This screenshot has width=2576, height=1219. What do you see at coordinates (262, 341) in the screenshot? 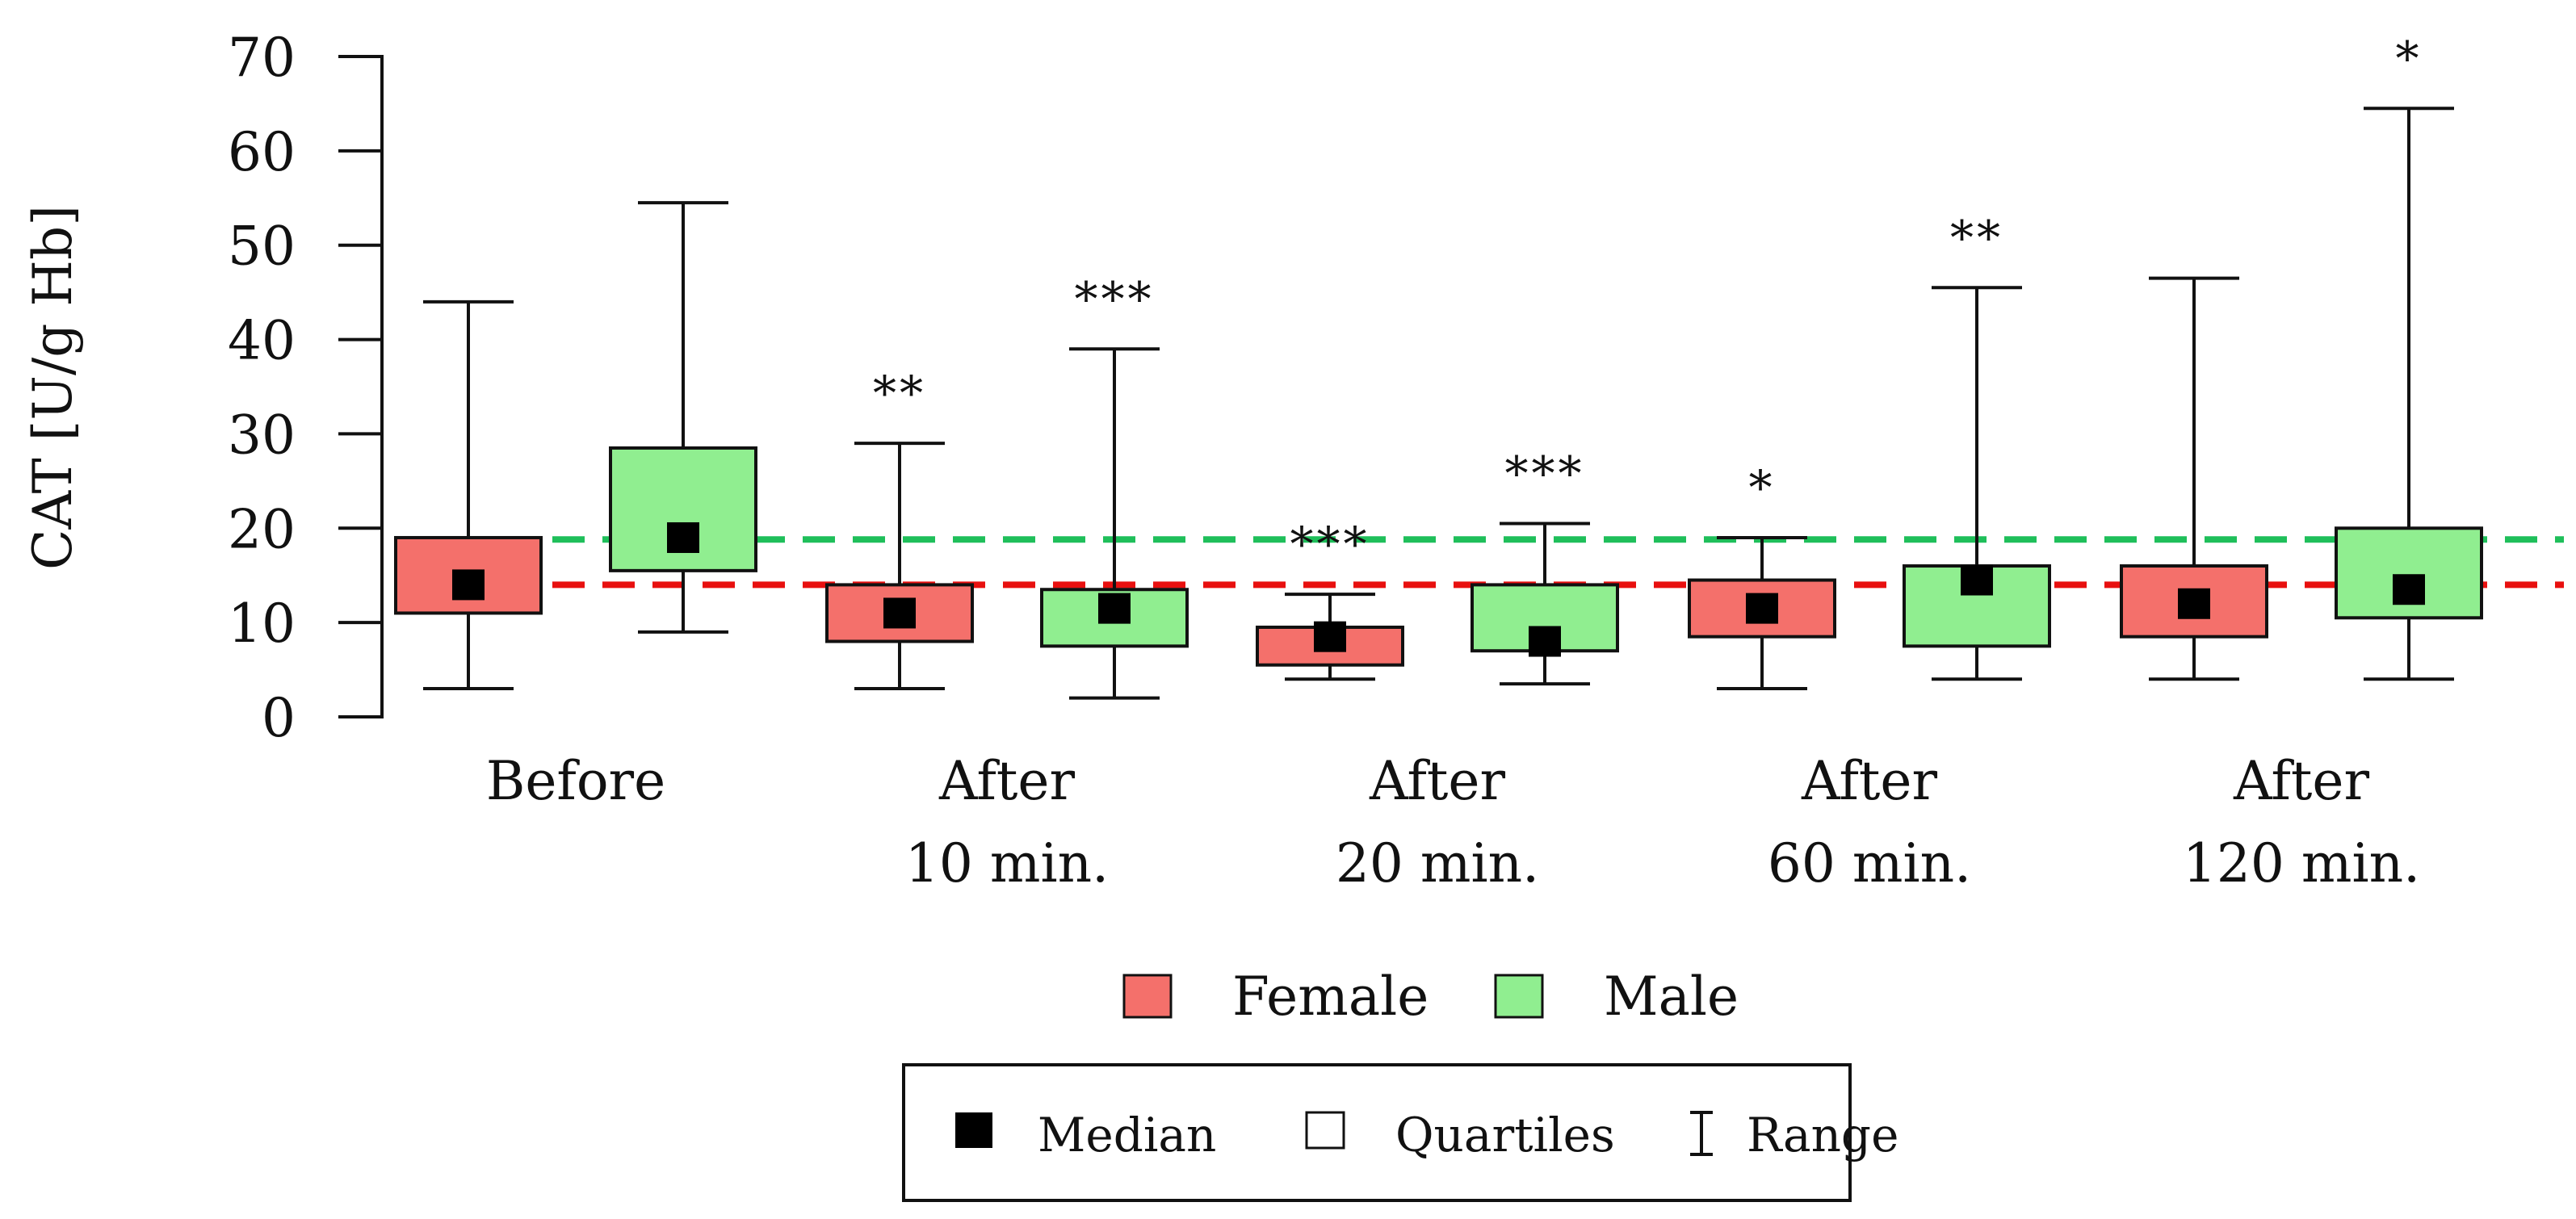
I see `y-tick-label: 40` at bounding box center [262, 341].